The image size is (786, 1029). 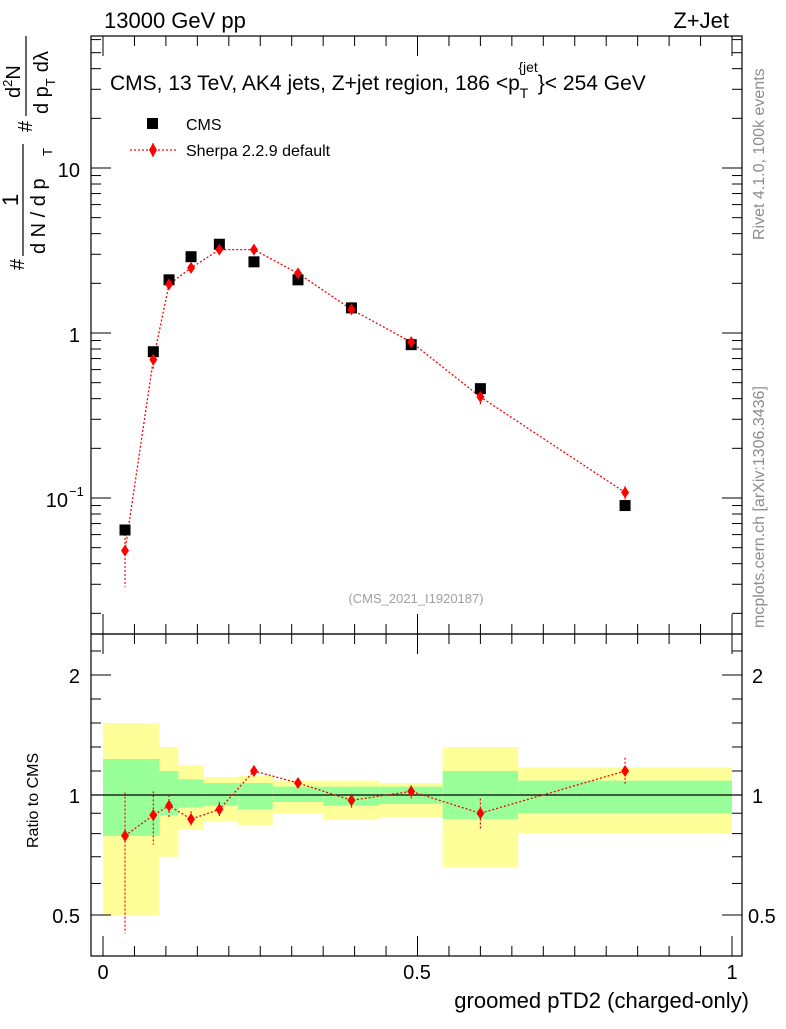 I want to click on ylabel-frac-hash: #, so click(x=26, y=126).